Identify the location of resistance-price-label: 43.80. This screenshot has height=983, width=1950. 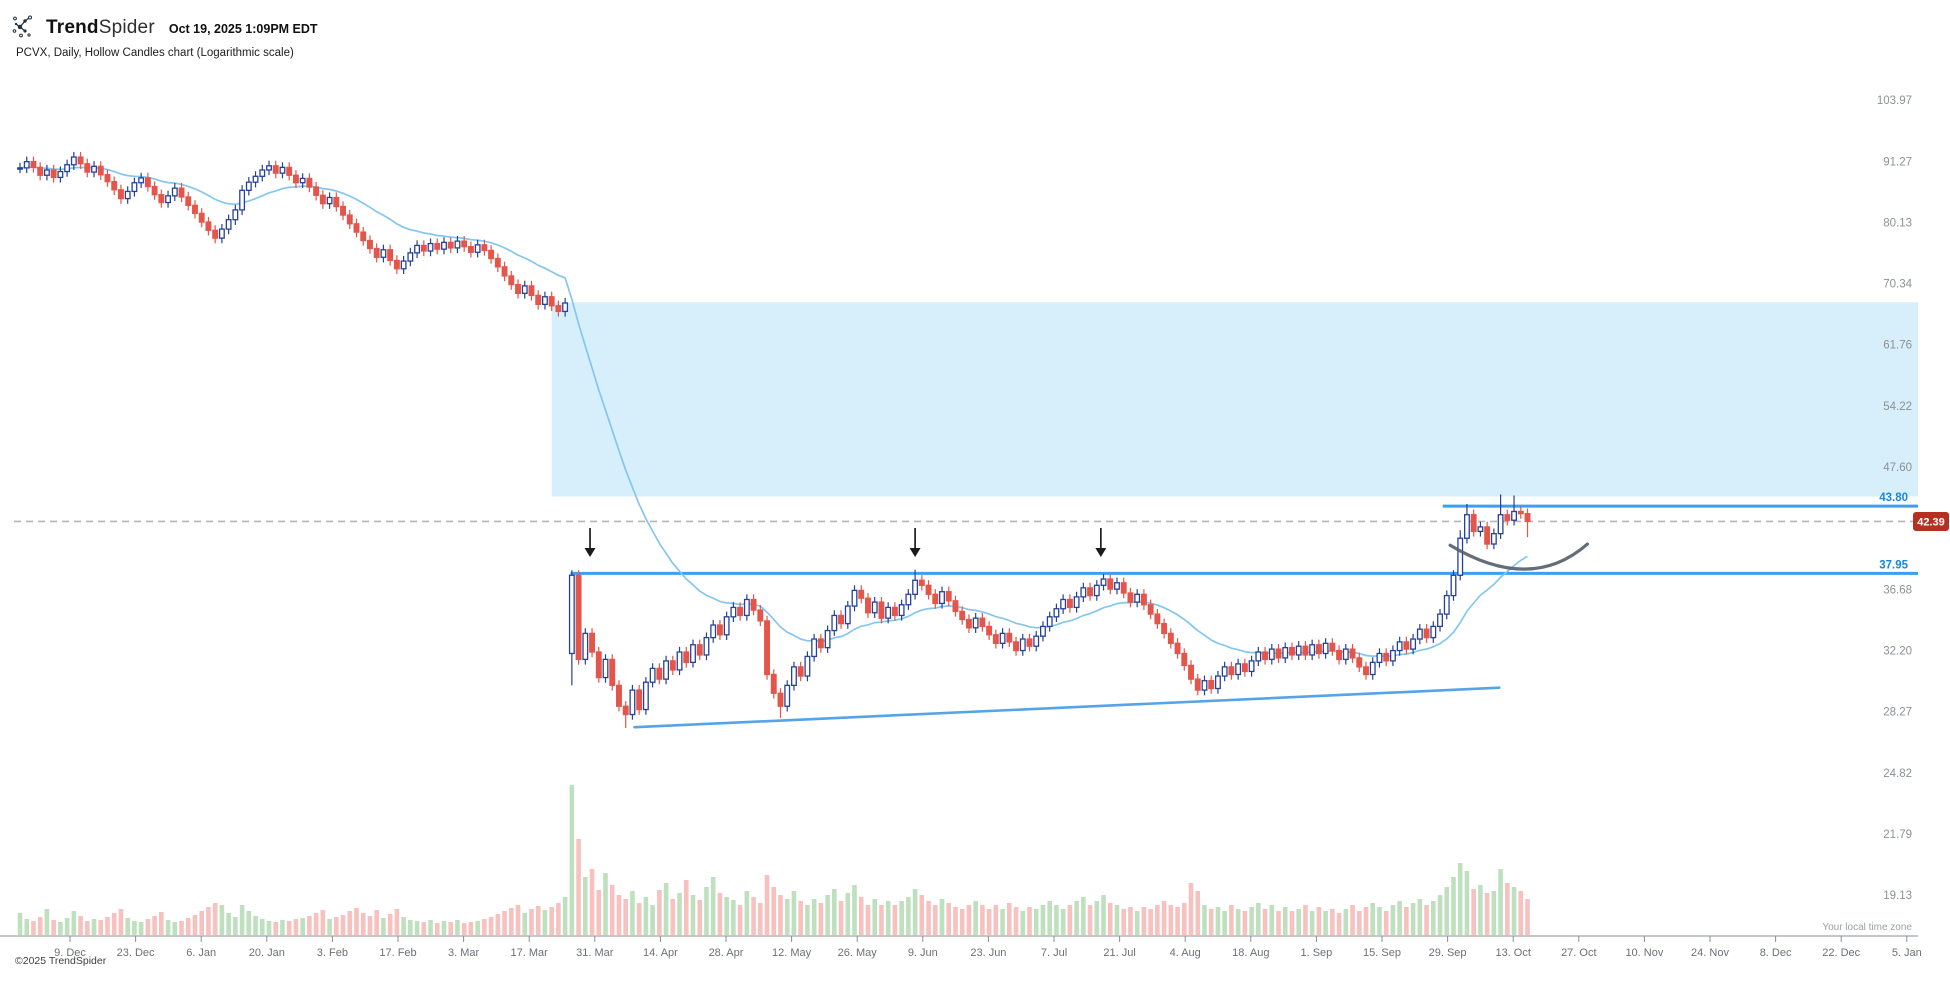
(1893, 498).